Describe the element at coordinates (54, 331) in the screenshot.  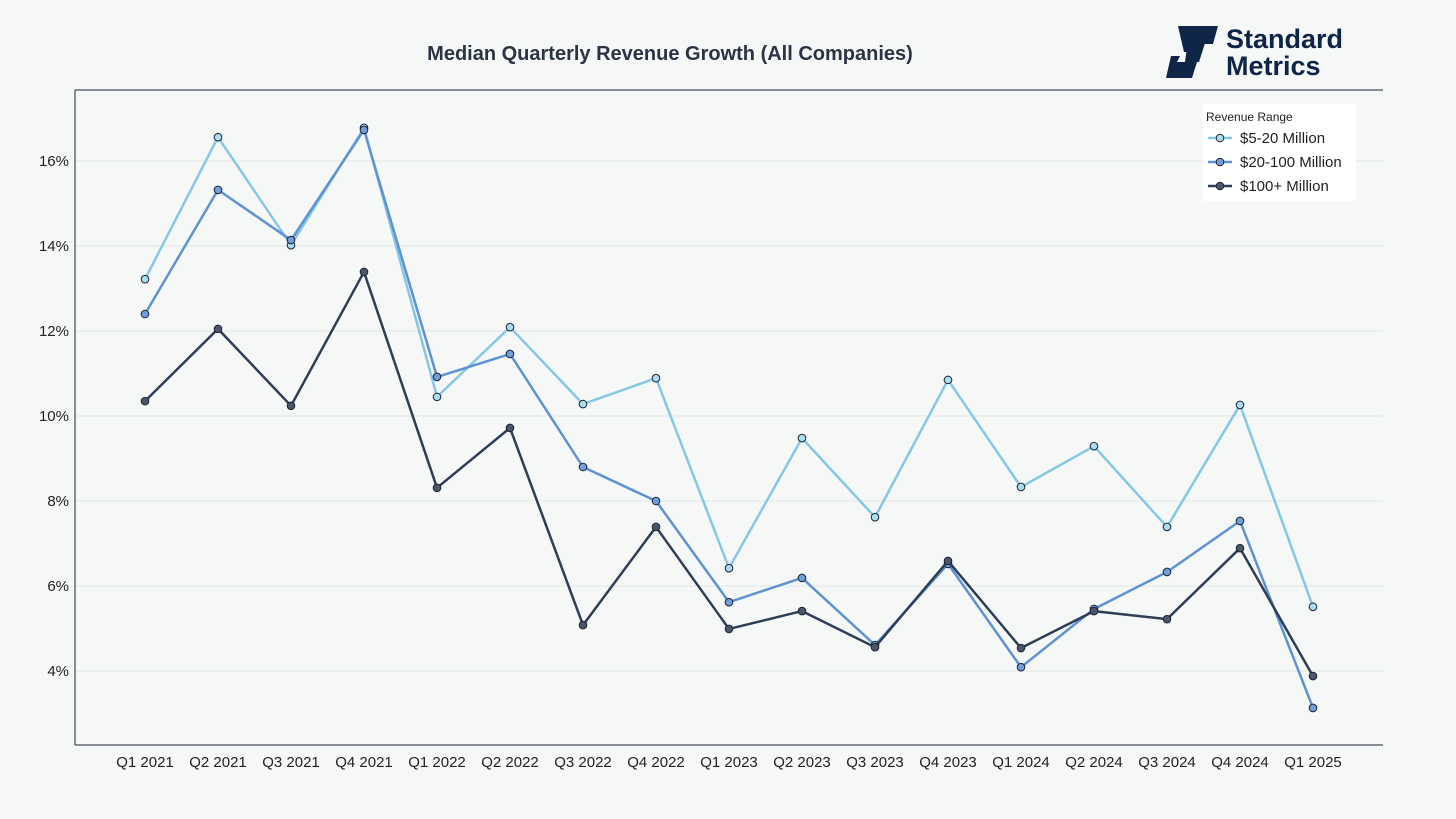
I see `y-tick-label: 12%` at that location.